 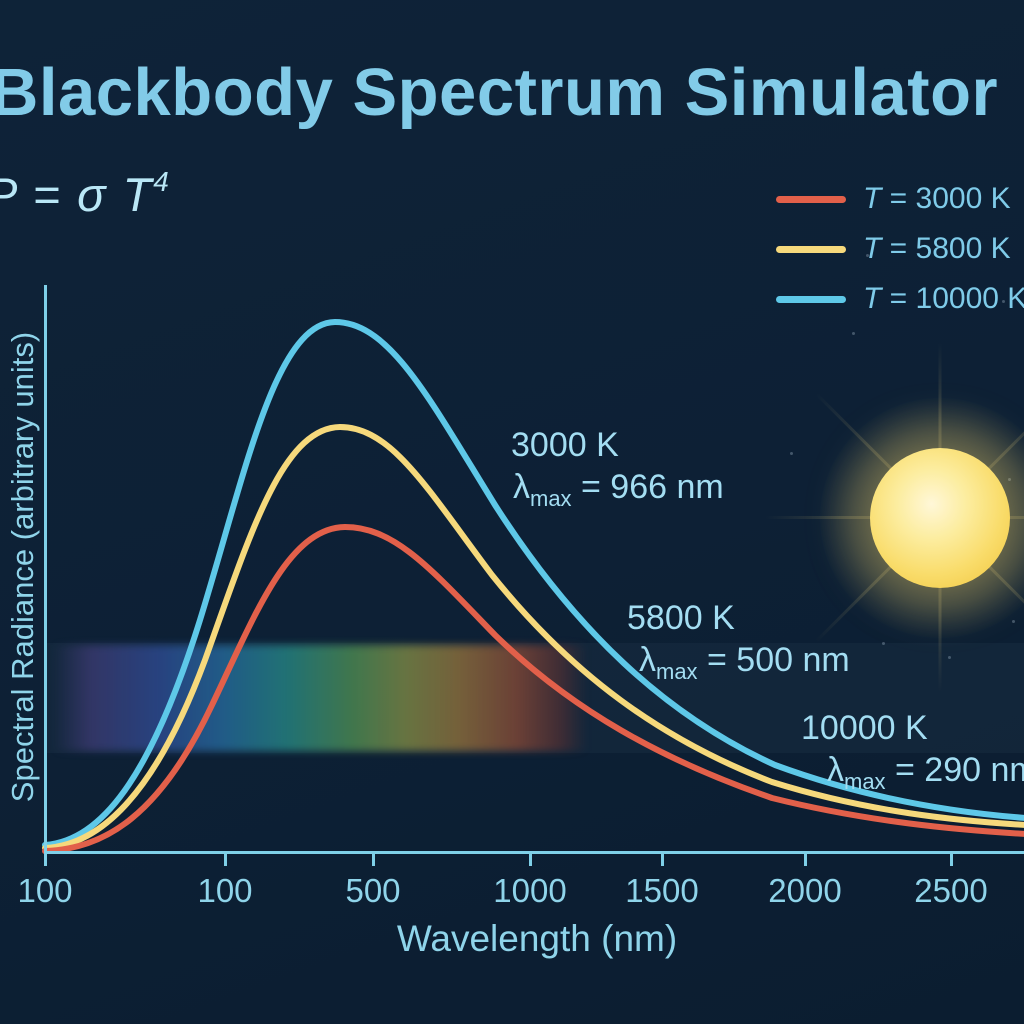 What do you see at coordinates (940, 518) in the screenshot?
I see `sun-illustration` at bounding box center [940, 518].